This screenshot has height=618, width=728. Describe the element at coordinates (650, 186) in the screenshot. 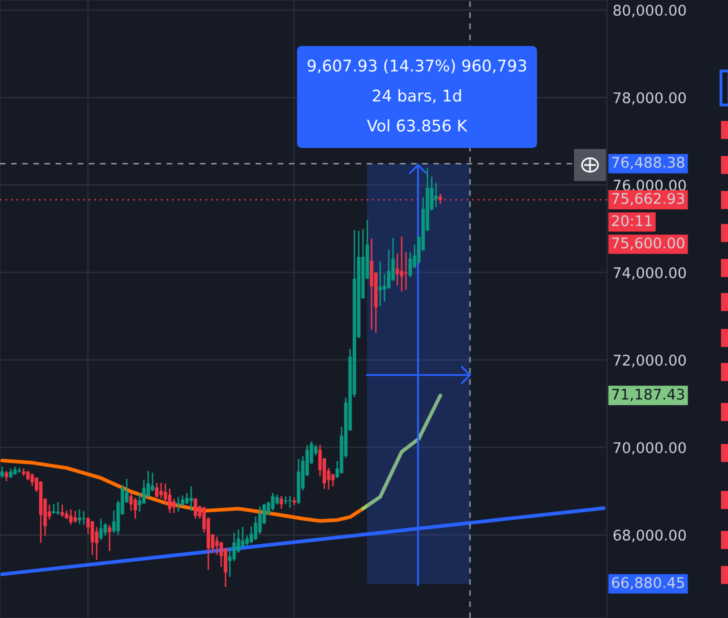

I see `y-tick-label: 76,000.00` at that location.